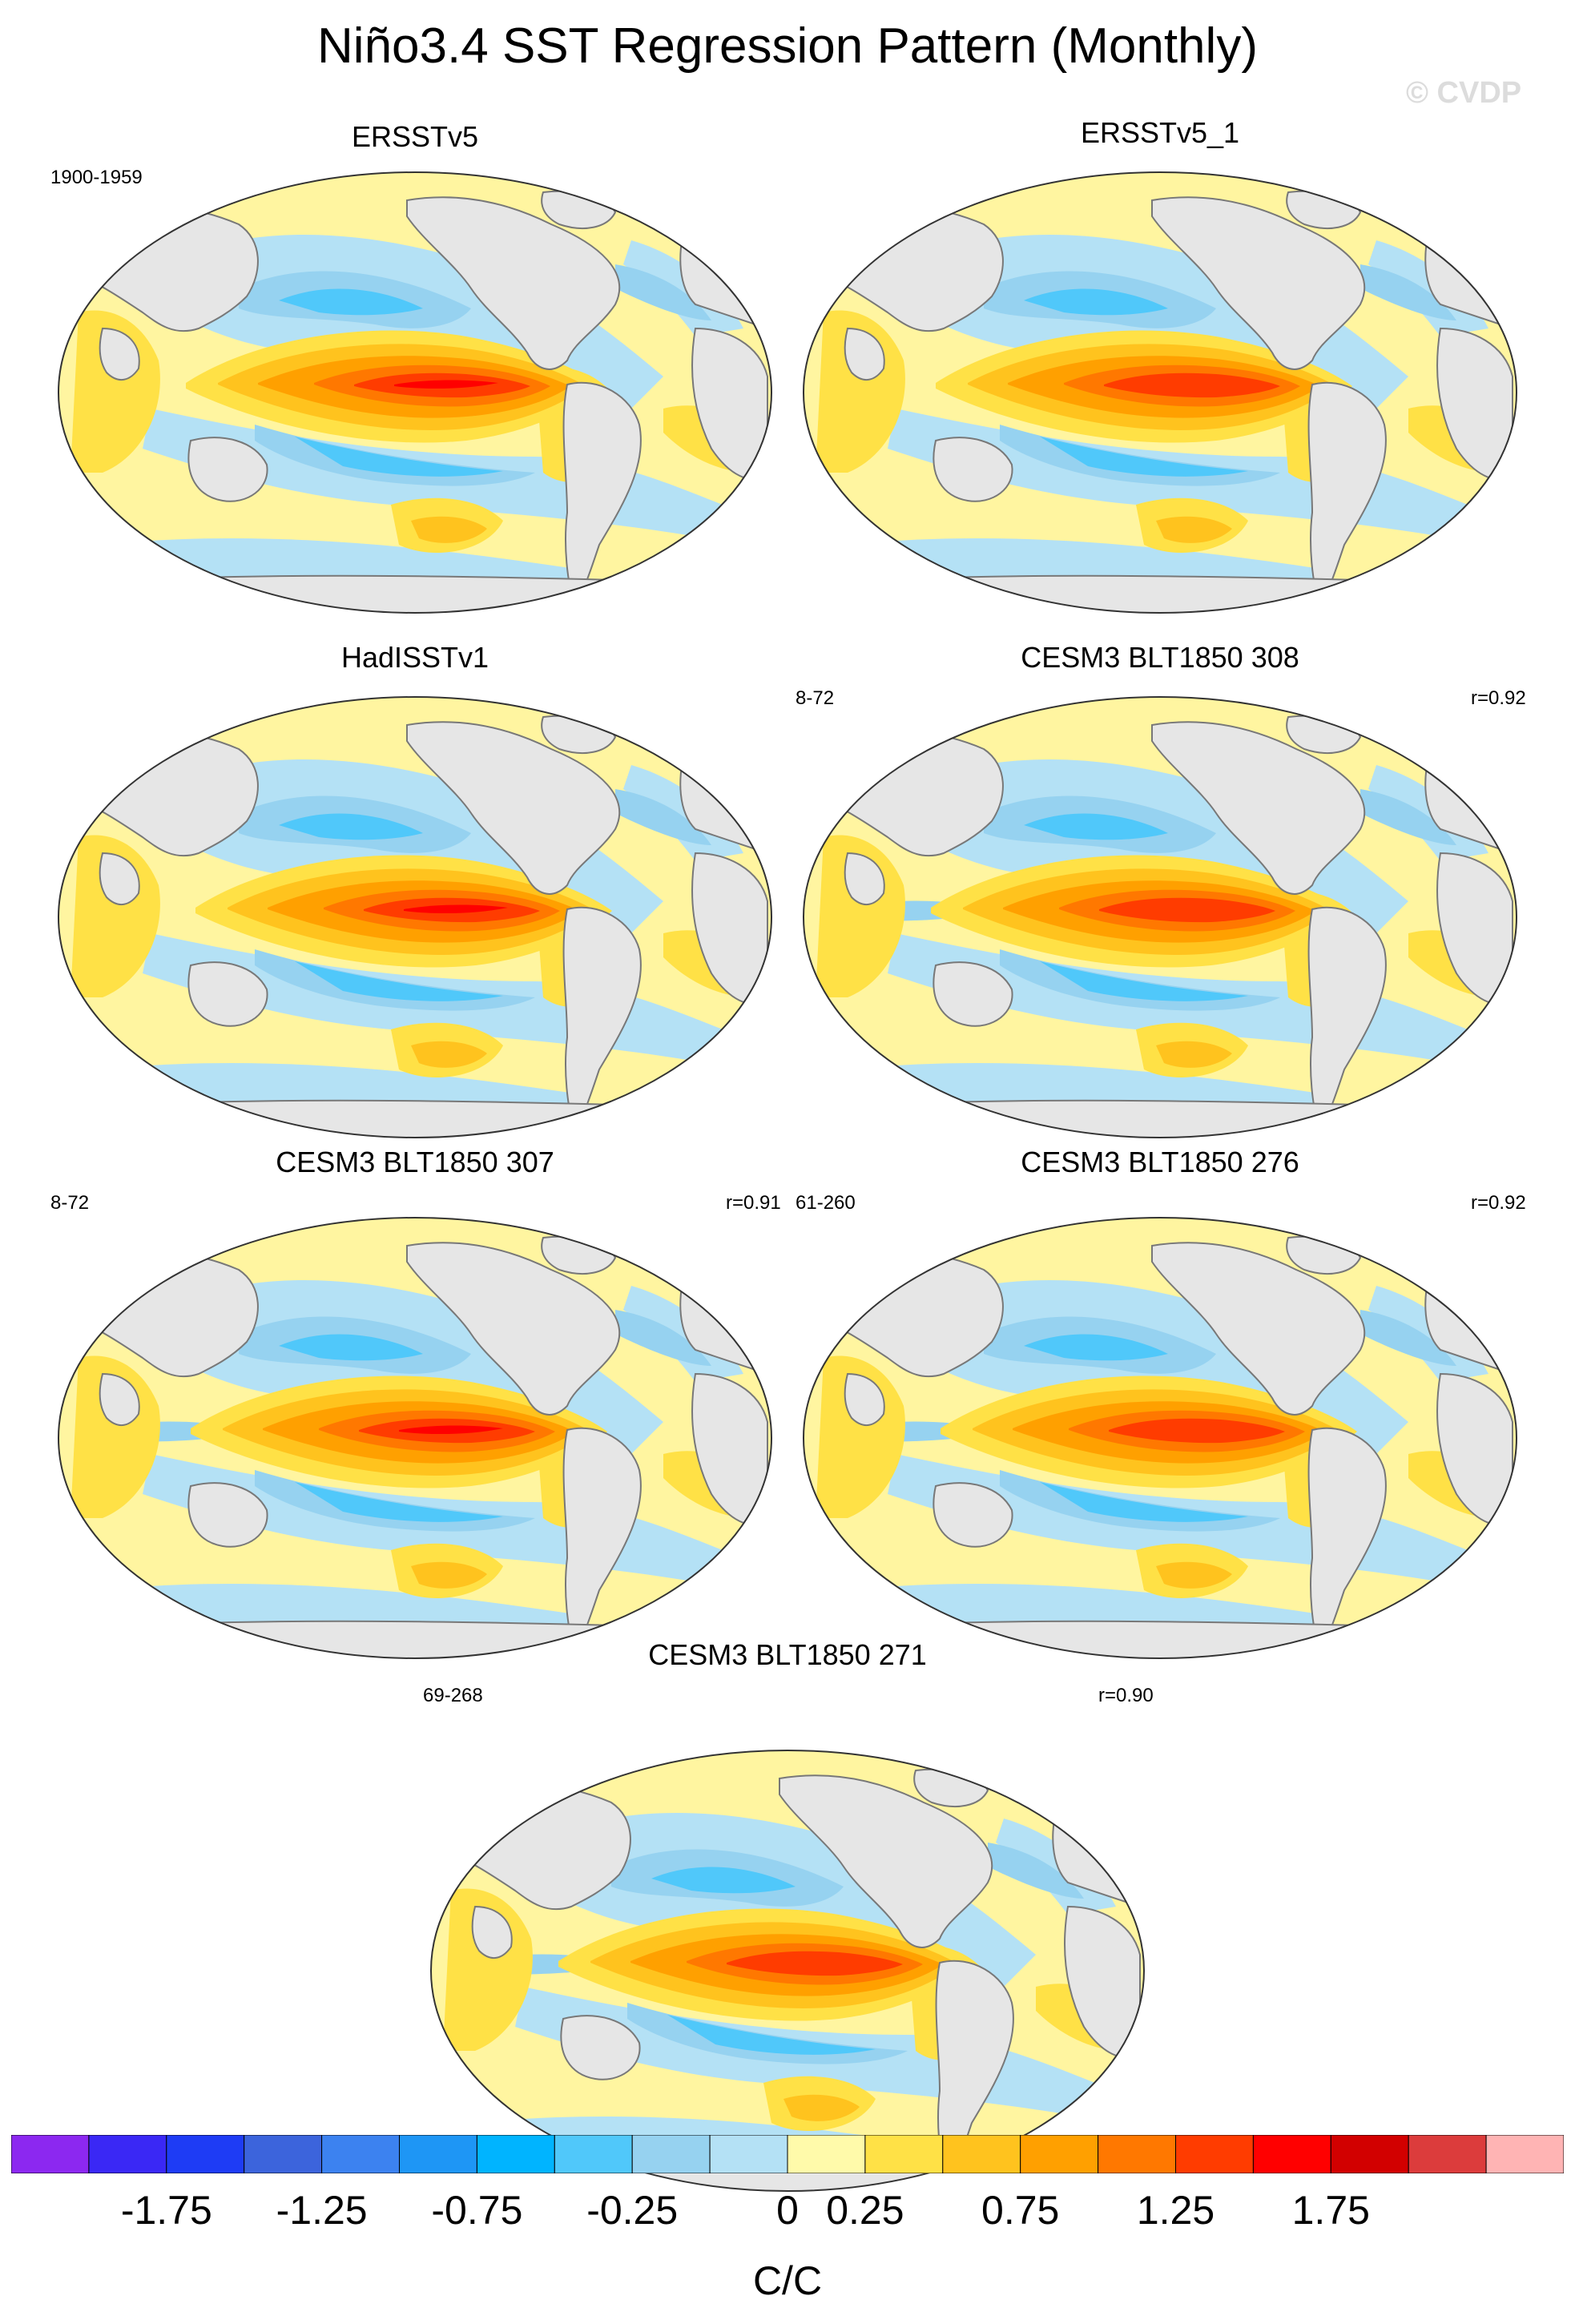 Image resolution: width=1575 pixels, height=2324 pixels. I want to click on panel-title: CESM3 BLT1850 308, so click(1160, 657).